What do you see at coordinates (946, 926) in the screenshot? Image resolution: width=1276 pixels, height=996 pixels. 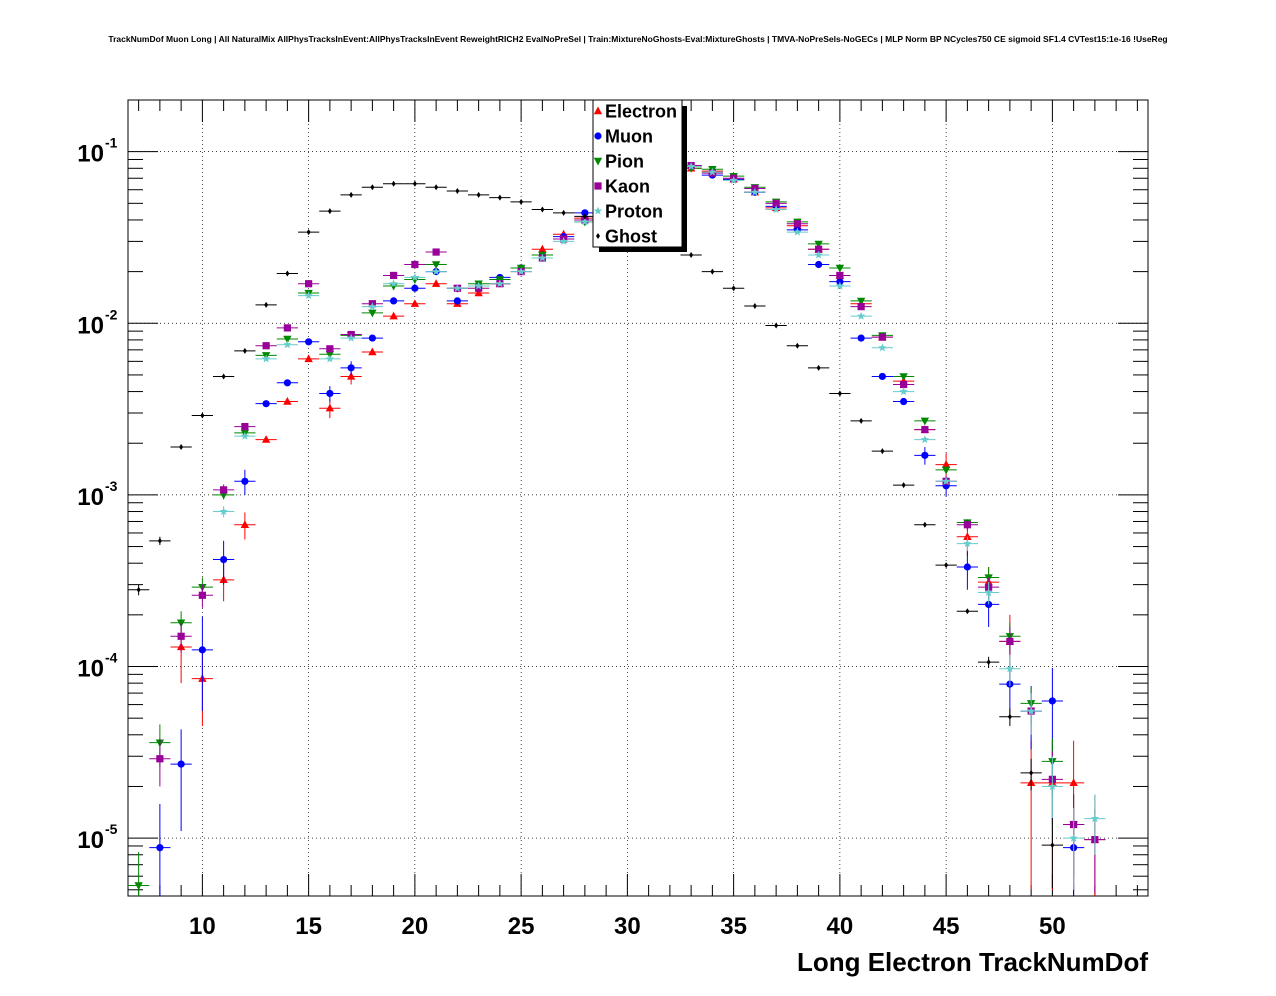 I see `x-tick-label: 45` at bounding box center [946, 926].